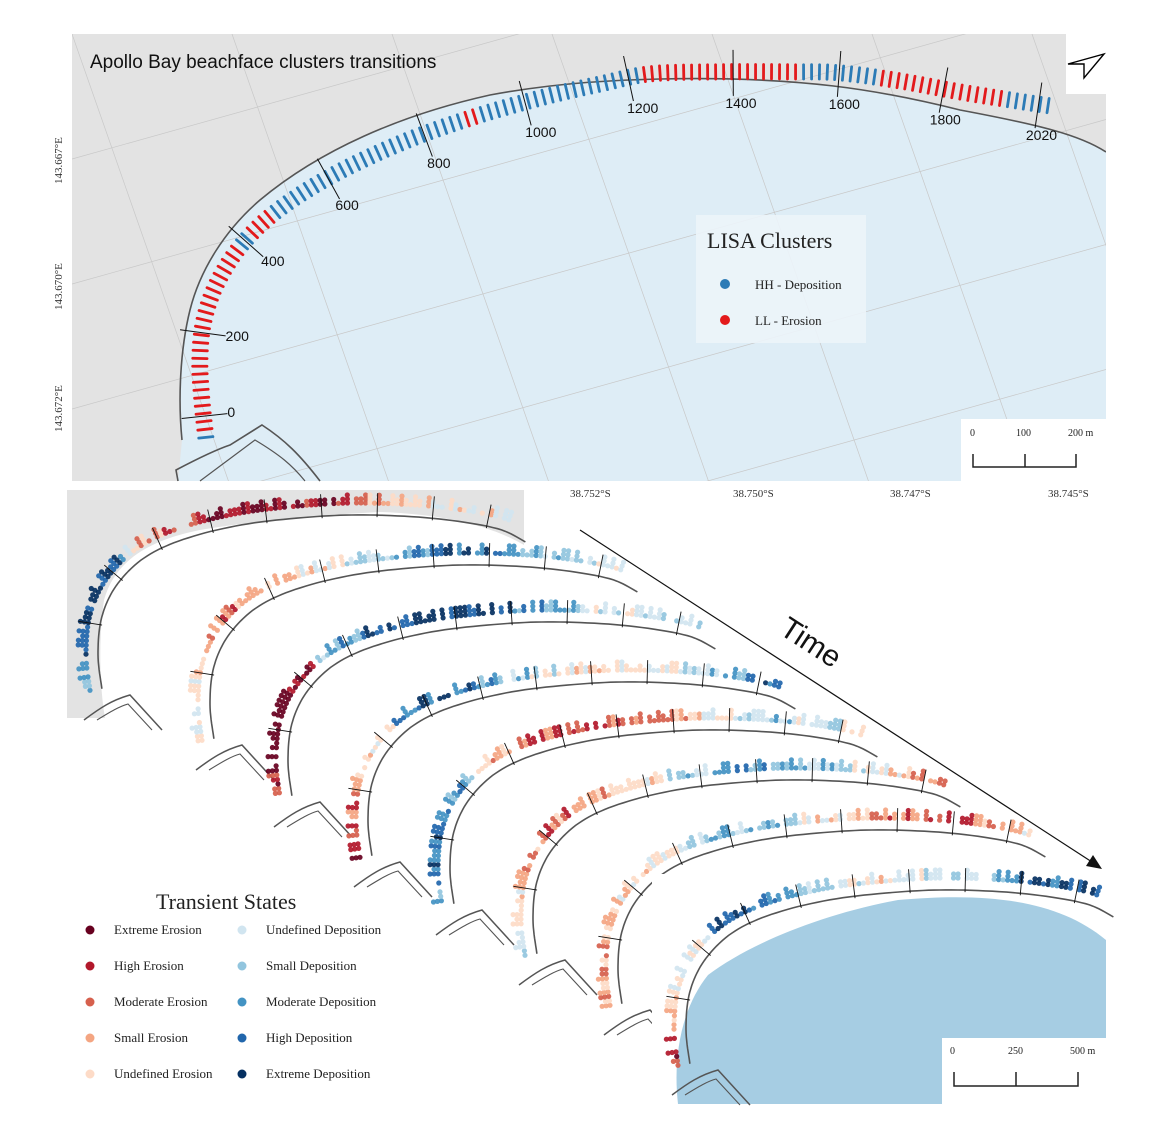  Describe the element at coordinates (59, 160) in the screenshot. I see `lat-label-1: 143.667°E` at that location.